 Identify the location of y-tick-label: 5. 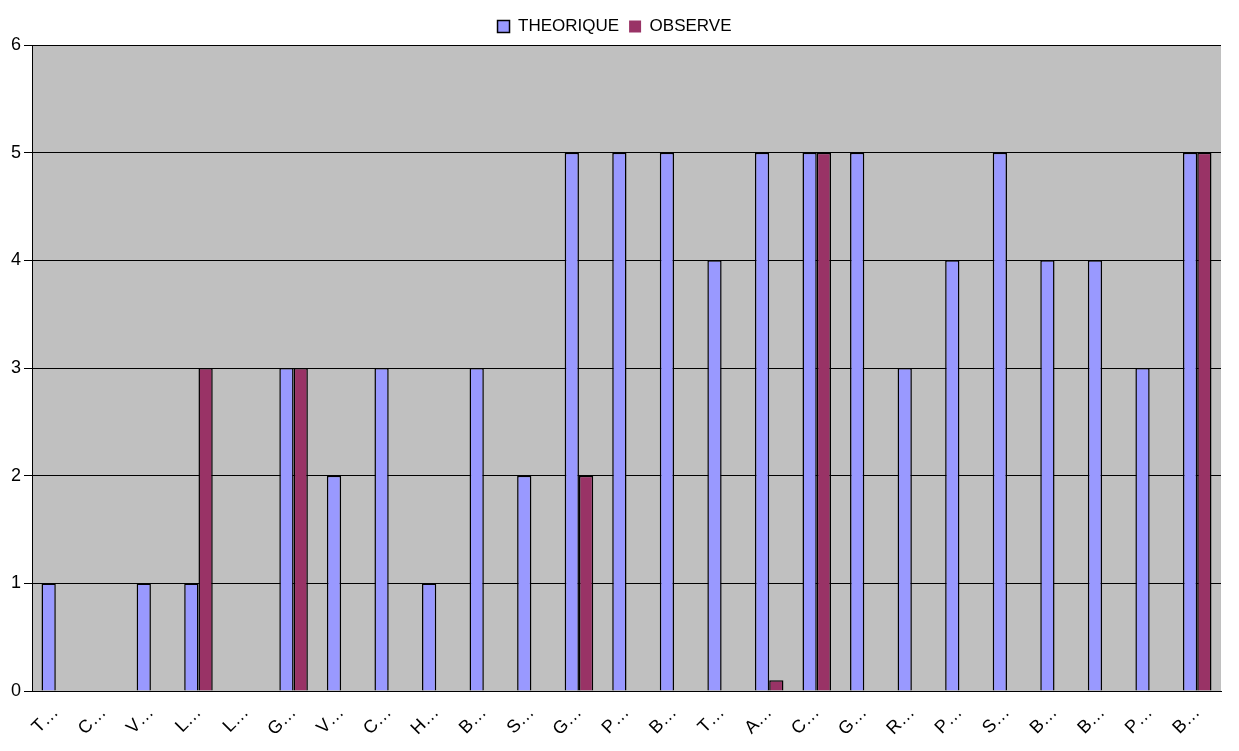
(16, 151).